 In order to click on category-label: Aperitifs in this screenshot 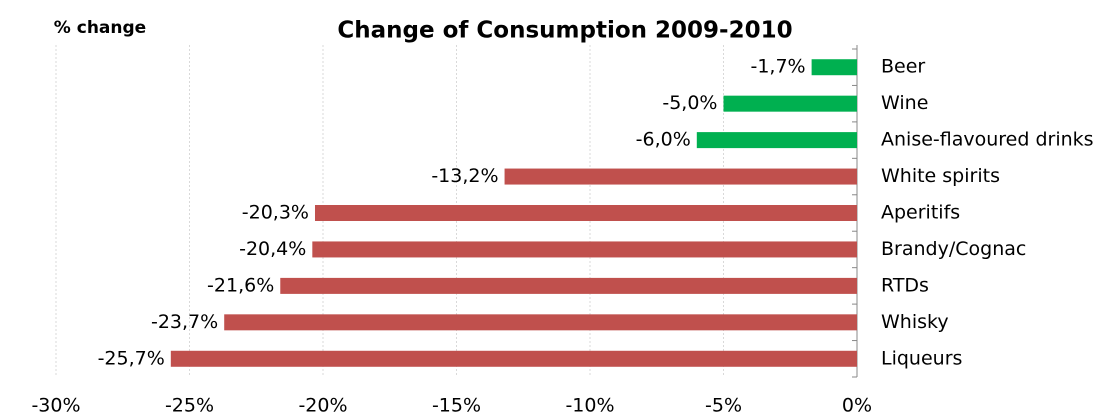, I will do `click(920, 213)`.